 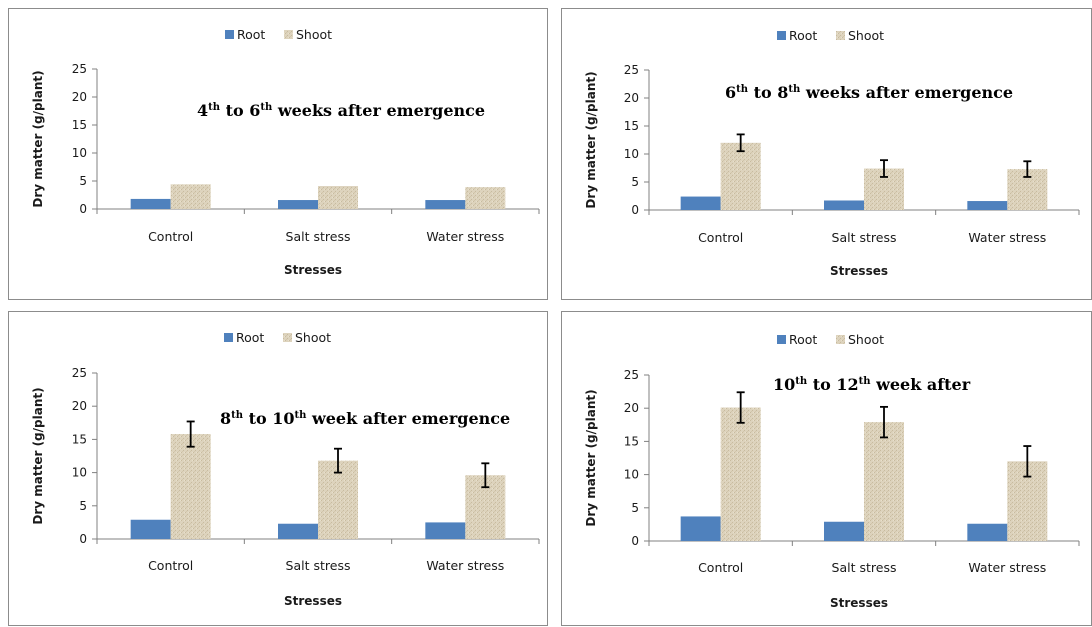 What do you see at coordinates (485, 198) in the screenshot?
I see `bar-shoot-water-stress` at bounding box center [485, 198].